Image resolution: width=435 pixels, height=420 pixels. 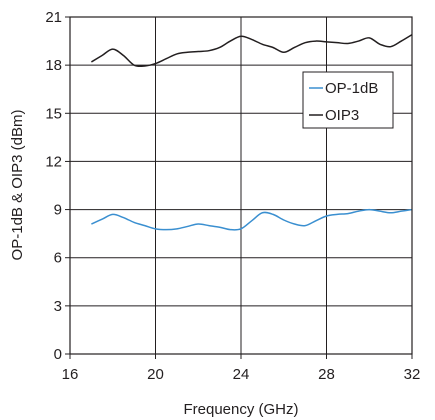 I want to click on legend-label-oip3: OIP3, so click(x=342, y=115).